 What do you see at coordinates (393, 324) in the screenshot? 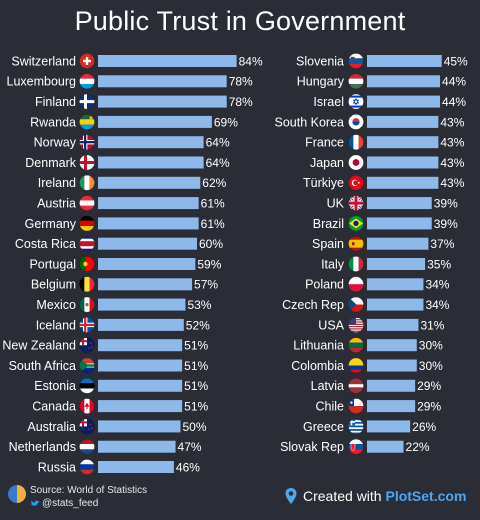
I see `bar-usa` at bounding box center [393, 324].